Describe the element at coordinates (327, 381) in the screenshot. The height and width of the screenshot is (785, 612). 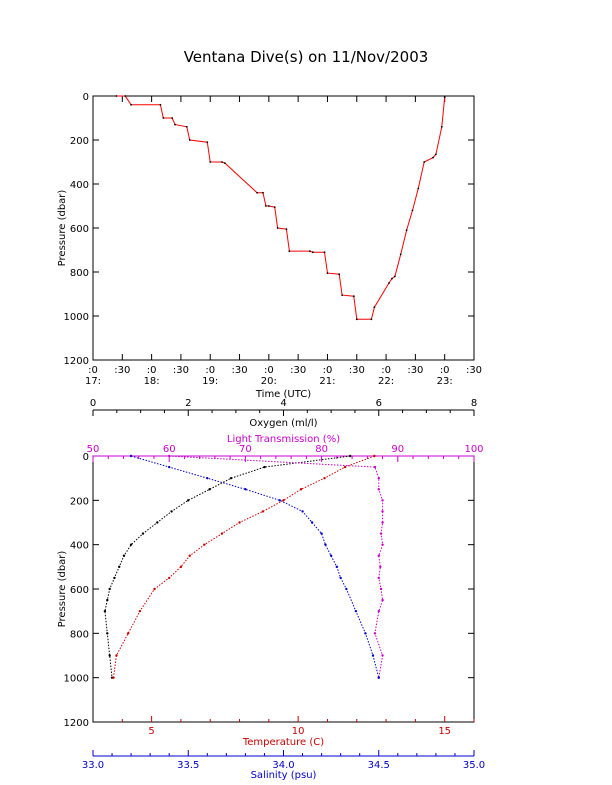
I see `x-hour-label: 21:` at that location.